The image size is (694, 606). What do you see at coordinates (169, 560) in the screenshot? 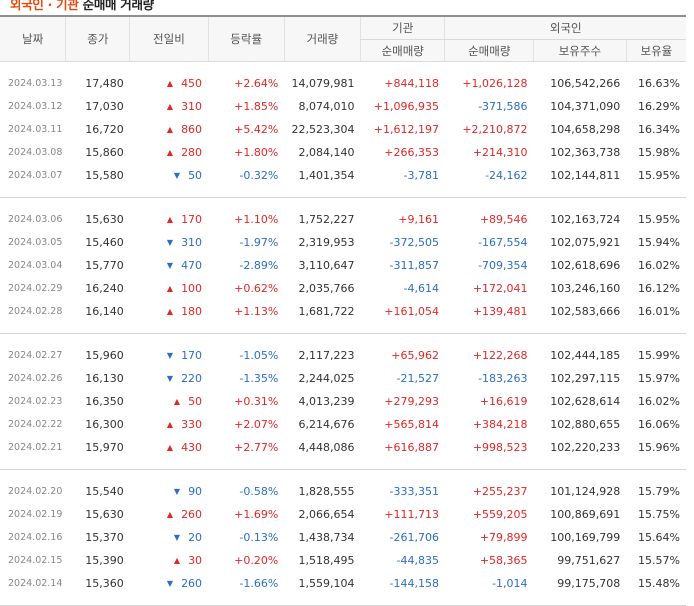
I see `change-cell: ▲ 30` at bounding box center [169, 560].